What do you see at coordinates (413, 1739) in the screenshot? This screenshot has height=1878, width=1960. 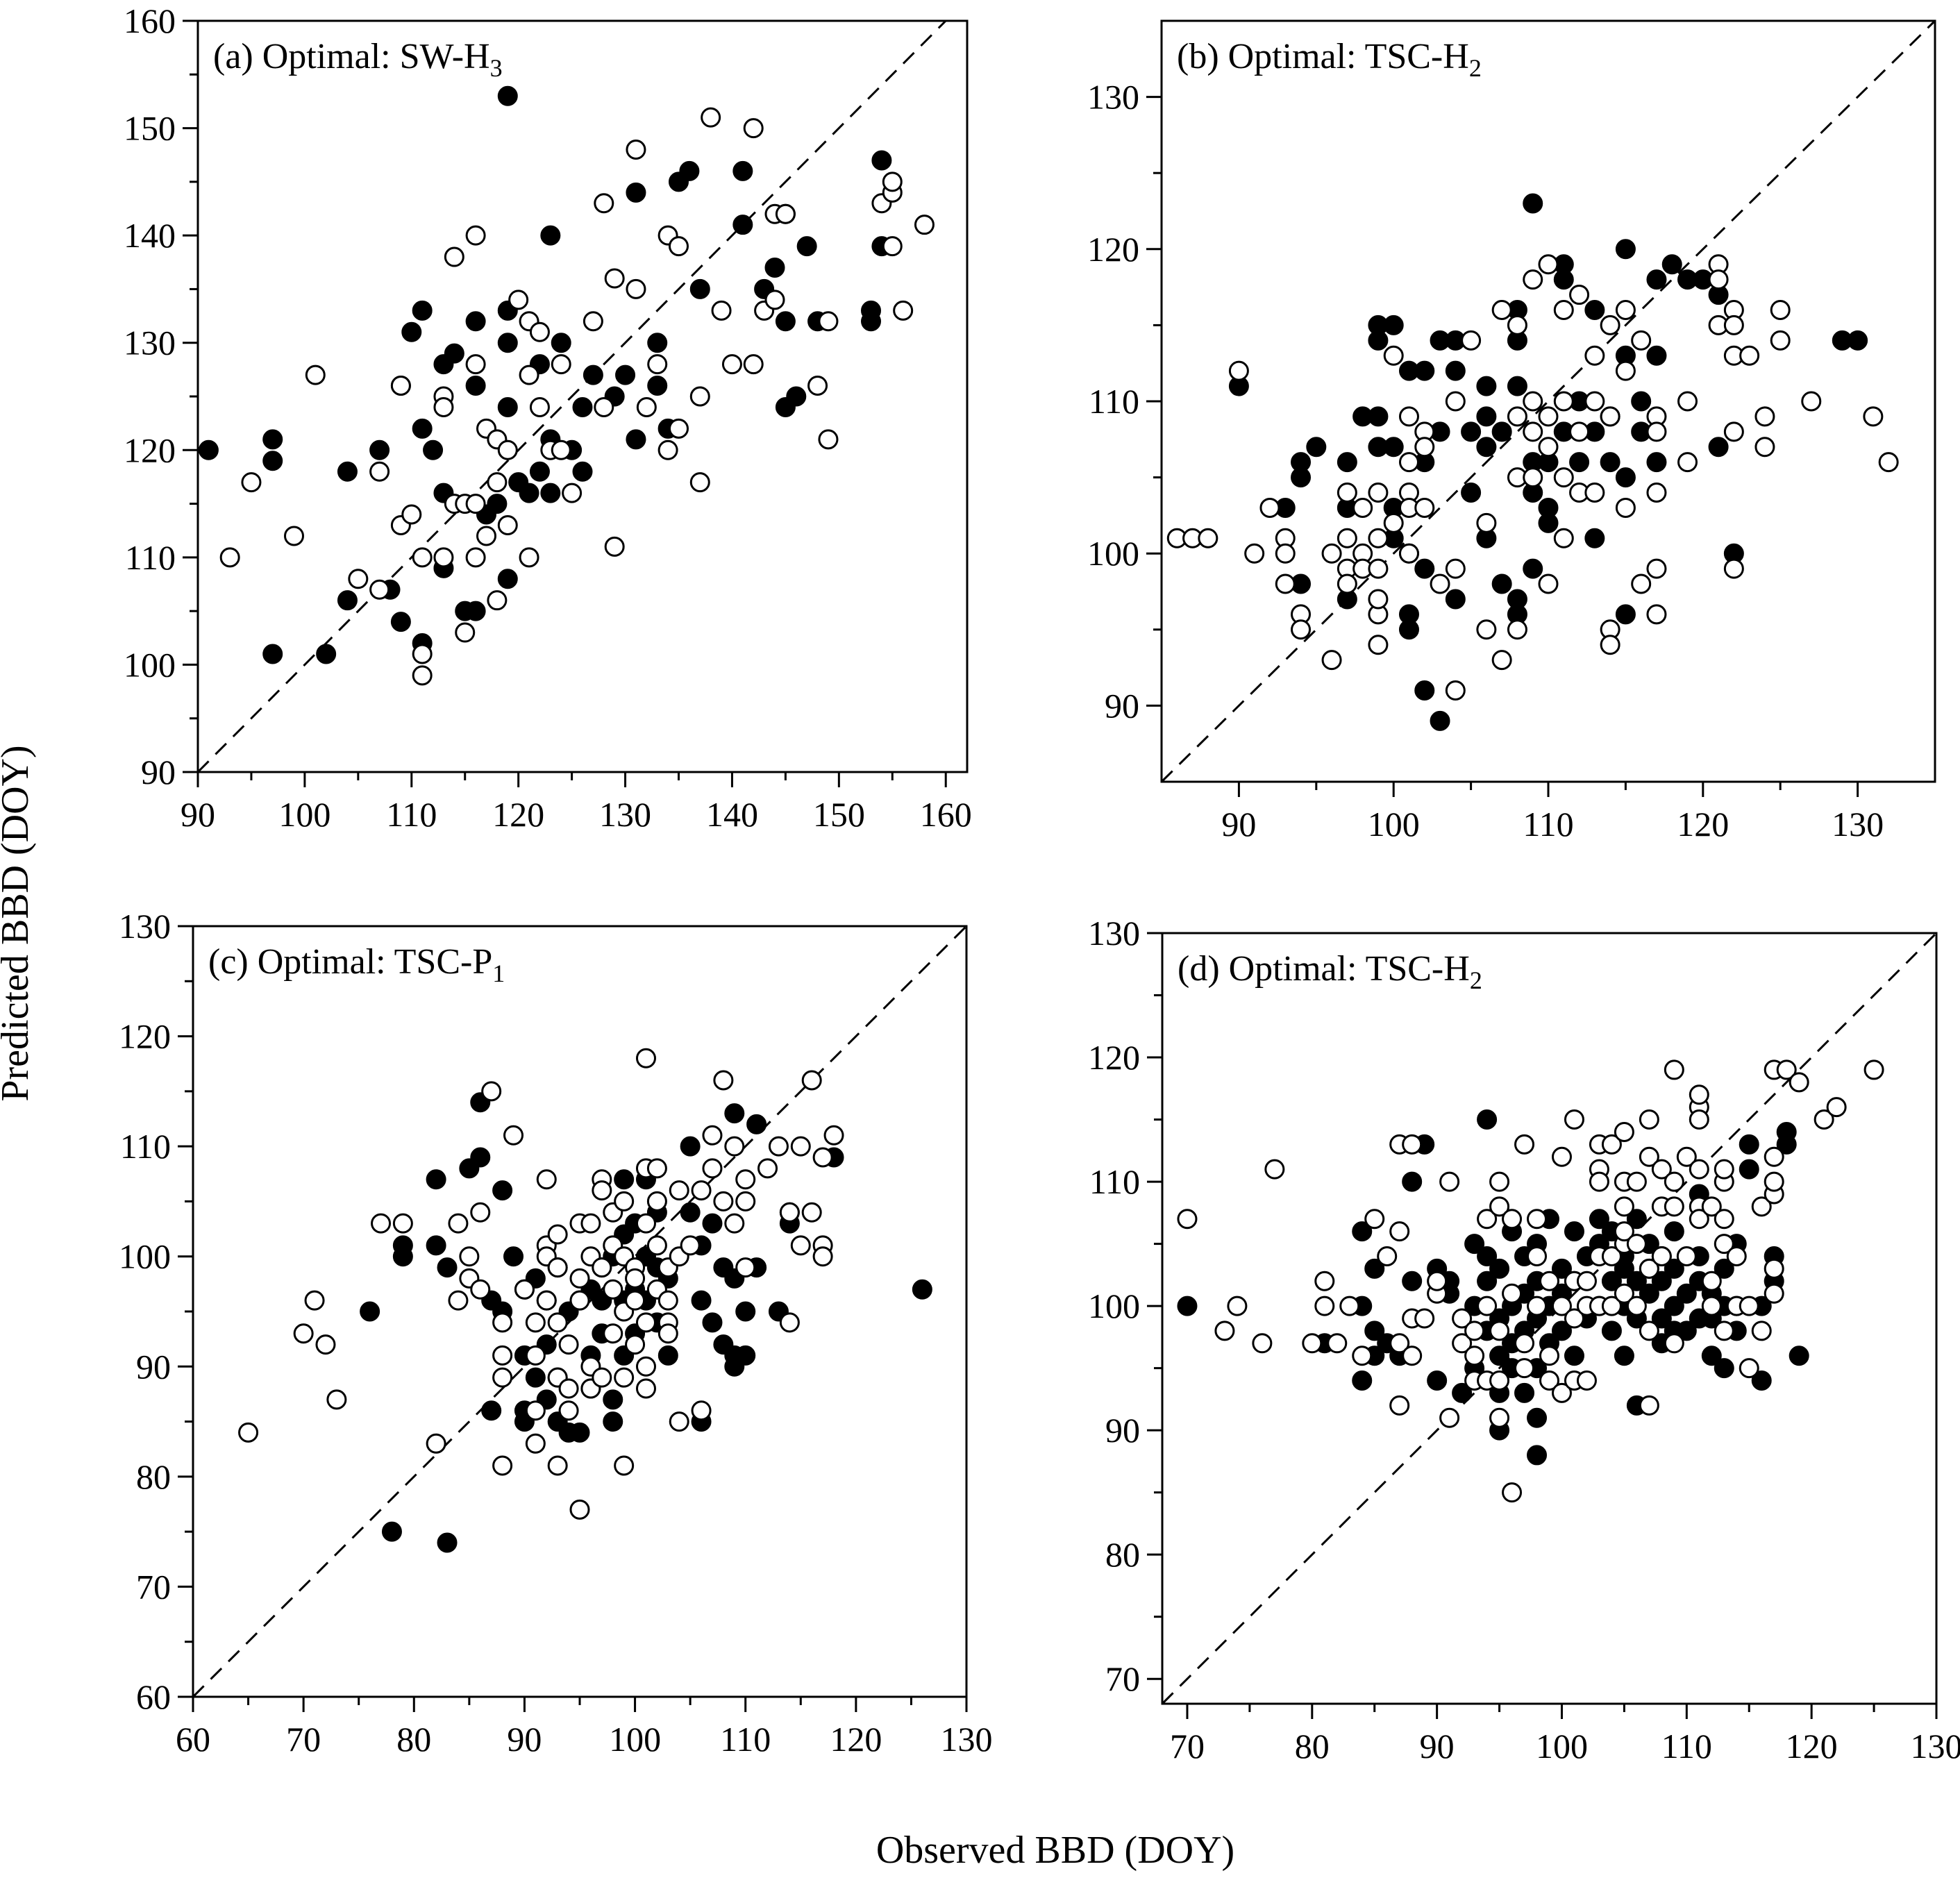 I see `x-tick-label: 80` at bounding box center [413, 1739].